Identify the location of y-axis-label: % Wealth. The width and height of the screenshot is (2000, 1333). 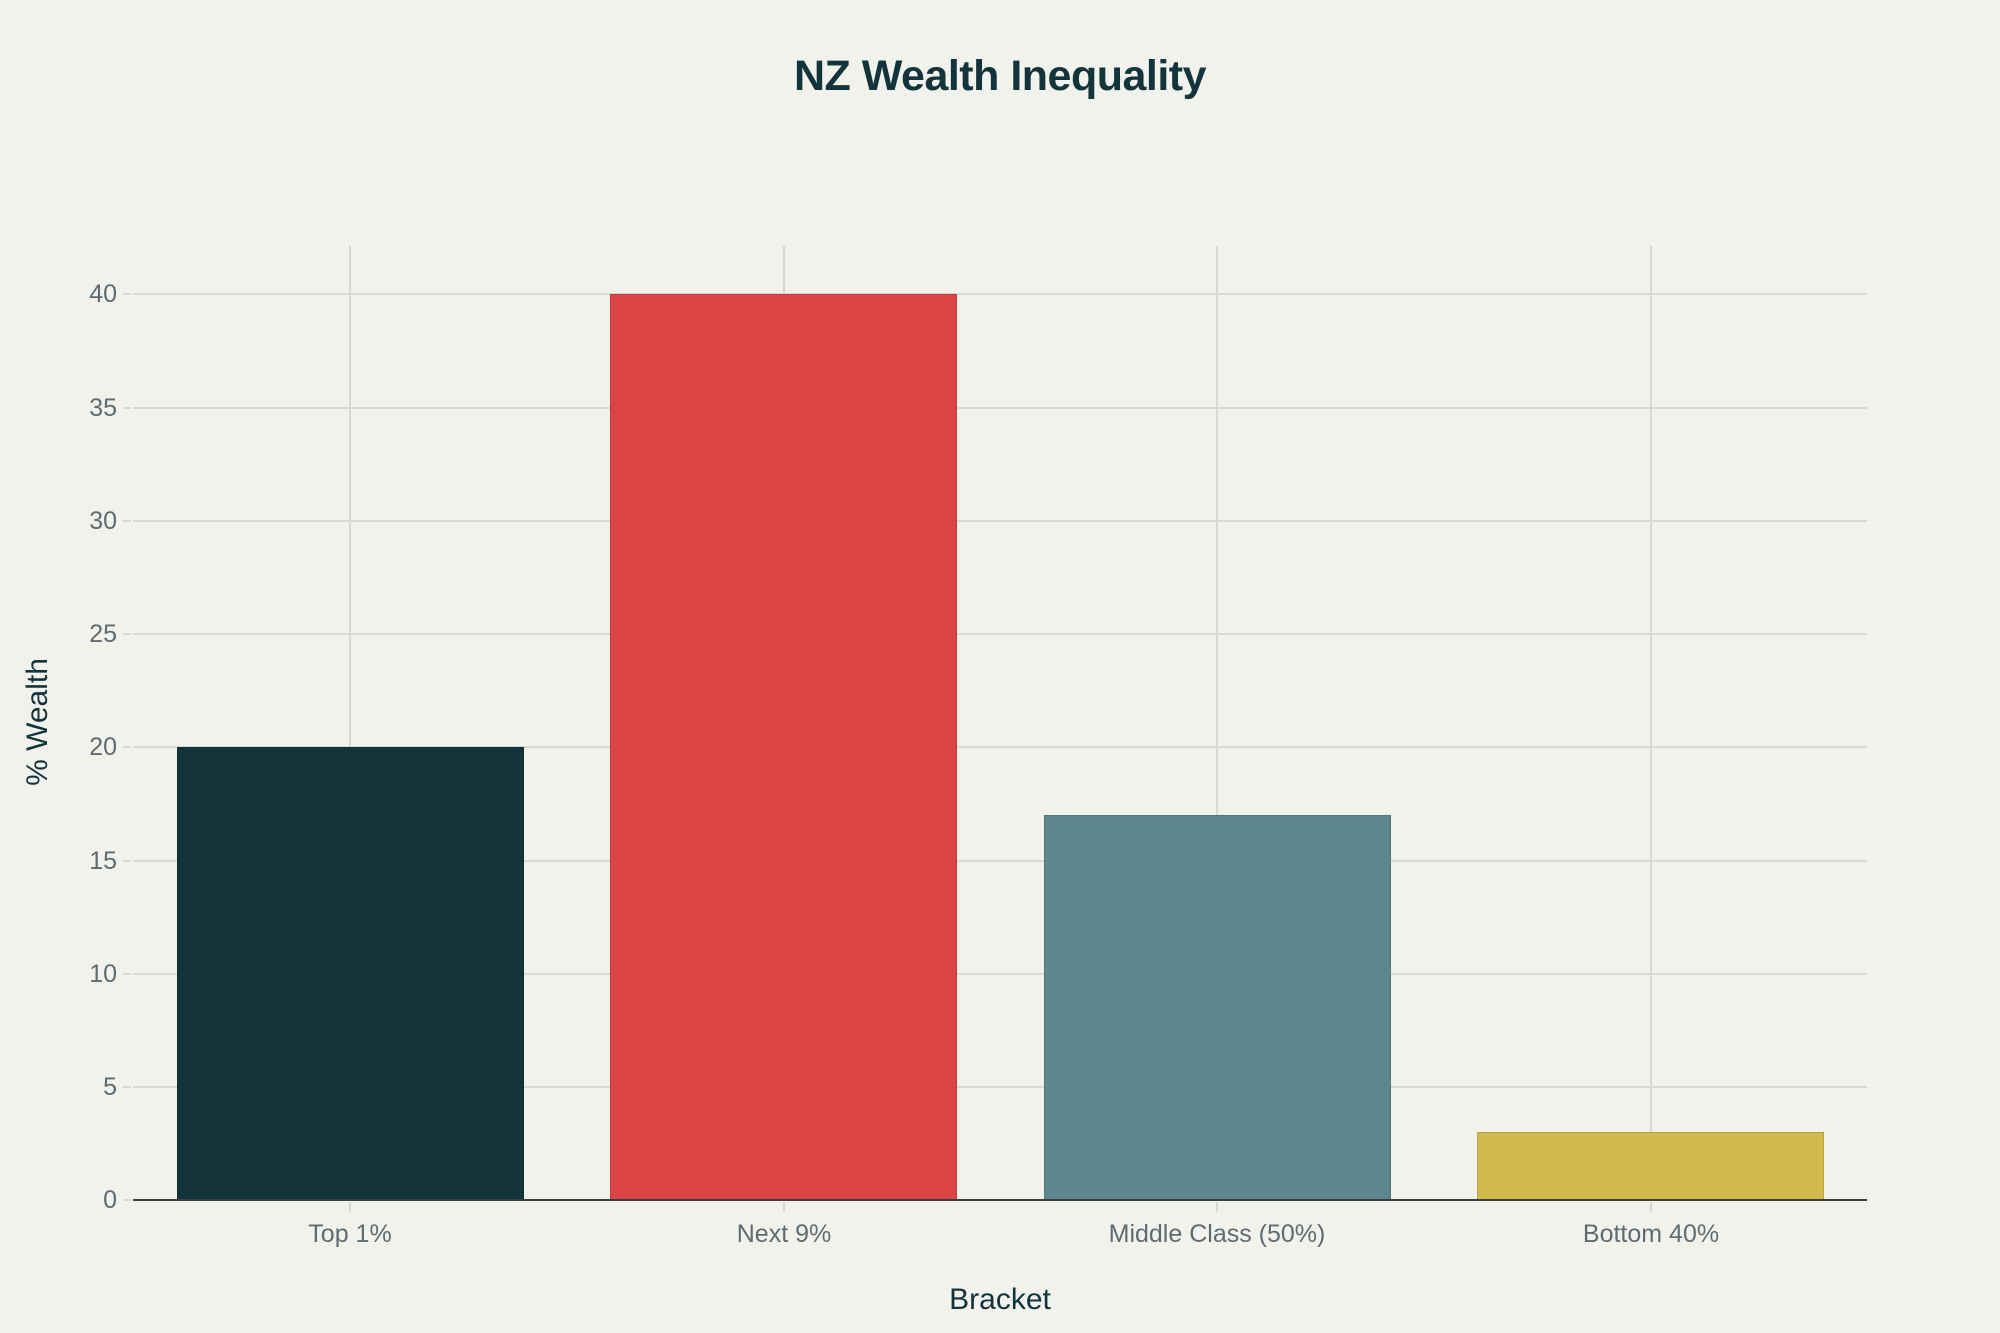
(37, 722).